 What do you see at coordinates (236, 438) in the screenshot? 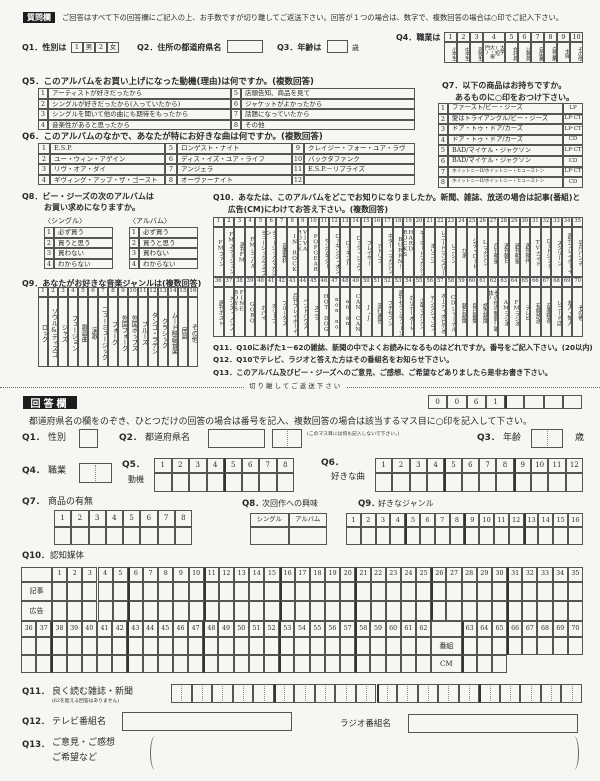
I see `a-q2-box` at bounding box center [236, 438].